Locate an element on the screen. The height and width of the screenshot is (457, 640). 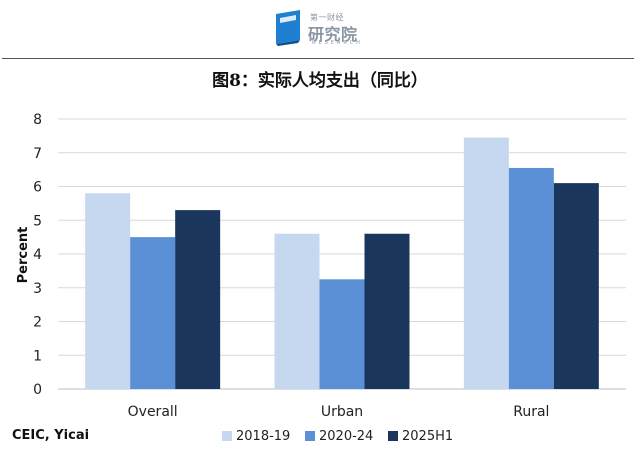
y-tick-label: 4 is located at coordinates (37, 255).